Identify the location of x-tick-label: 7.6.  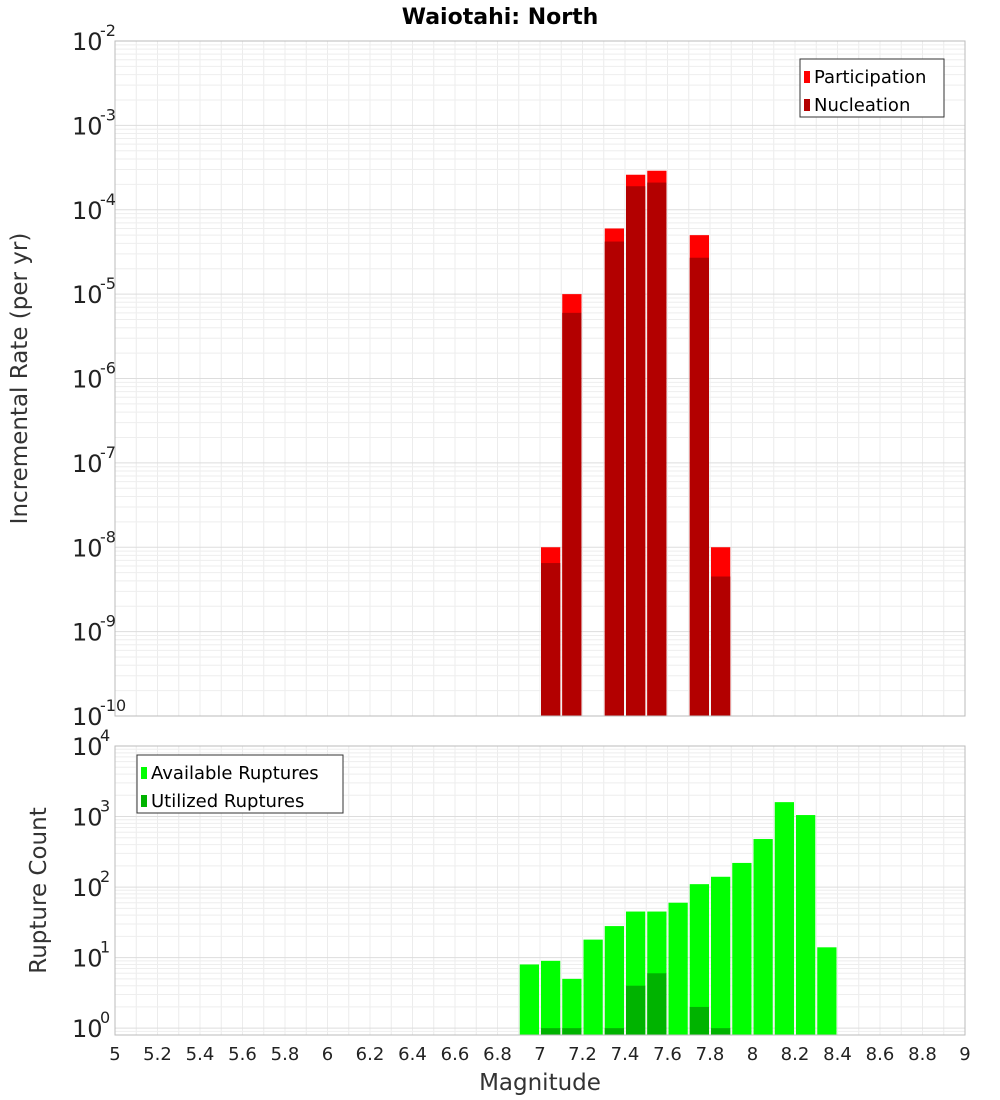
(667, 1054).